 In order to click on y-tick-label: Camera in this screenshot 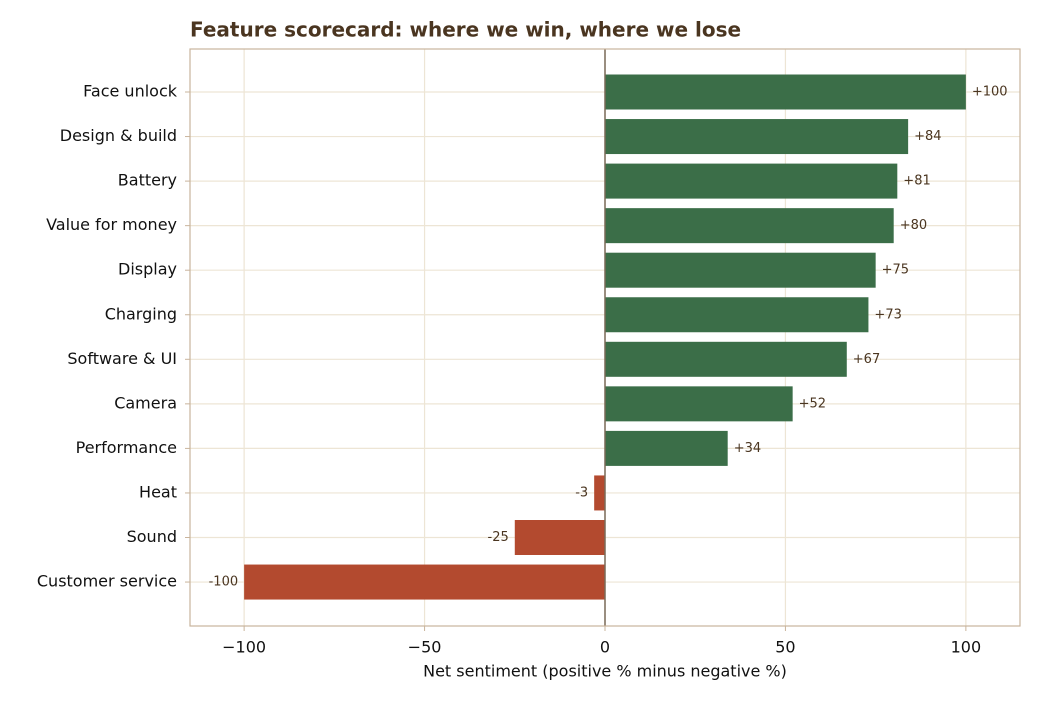, I will do `click(145, 402)`.